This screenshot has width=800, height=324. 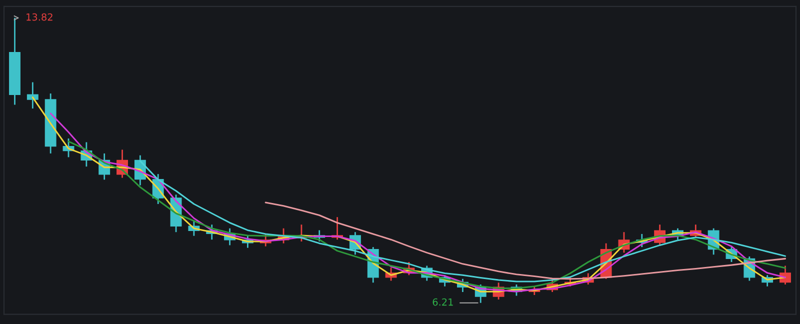 What do you see at coordinates (442, 302) in the screenshot?
I see `annotation: 6.21` at bounding box center [442, 302].